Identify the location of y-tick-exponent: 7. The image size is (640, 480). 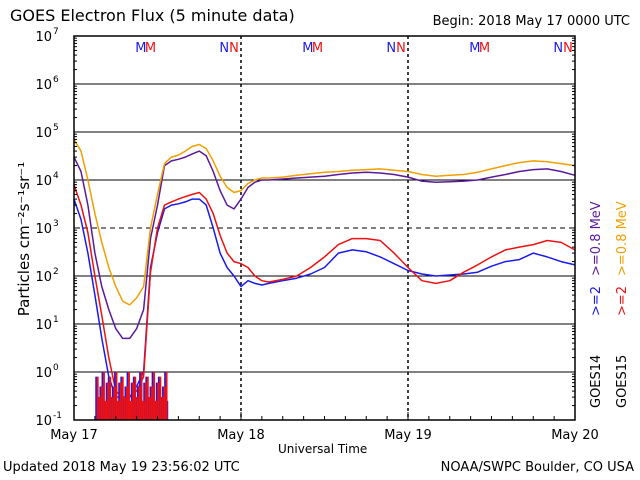
(56, 32).